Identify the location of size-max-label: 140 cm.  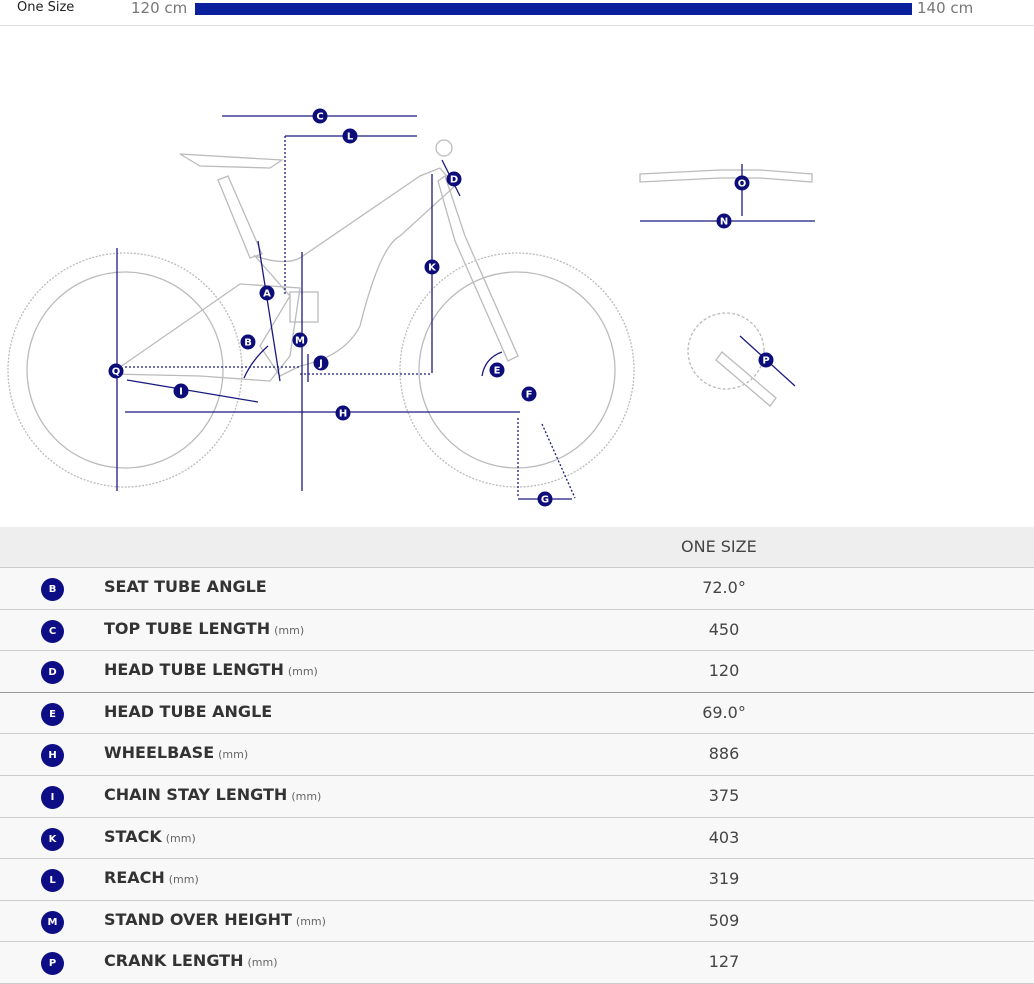
(945, 8).